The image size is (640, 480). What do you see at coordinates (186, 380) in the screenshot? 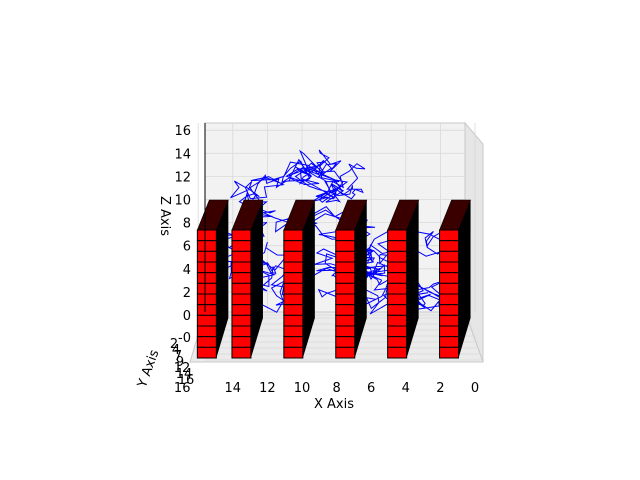
I see `y-tick-label: 16` at bounding box center [186, 380].